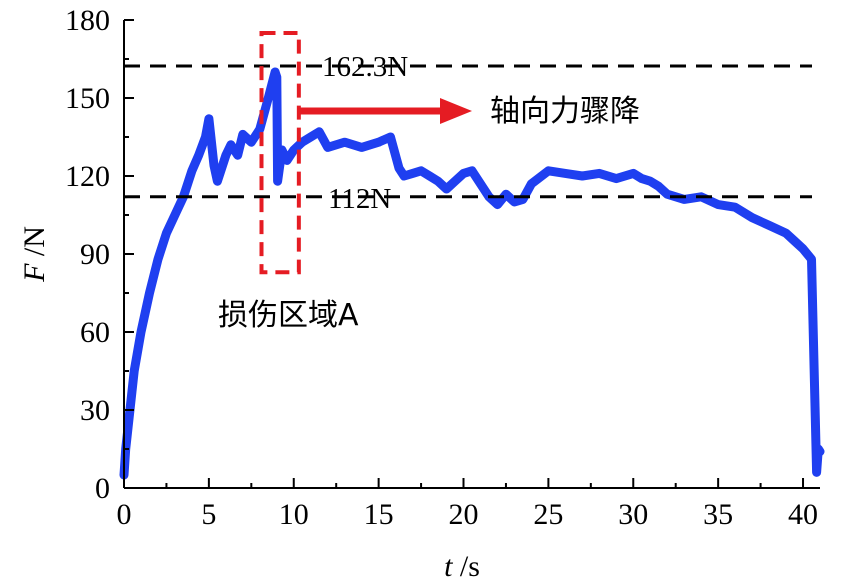 The image size is (844, 584). Describe the element at coordinates (34, 254) in the screenshot. I see `y-axis-title: F /N` at that location.